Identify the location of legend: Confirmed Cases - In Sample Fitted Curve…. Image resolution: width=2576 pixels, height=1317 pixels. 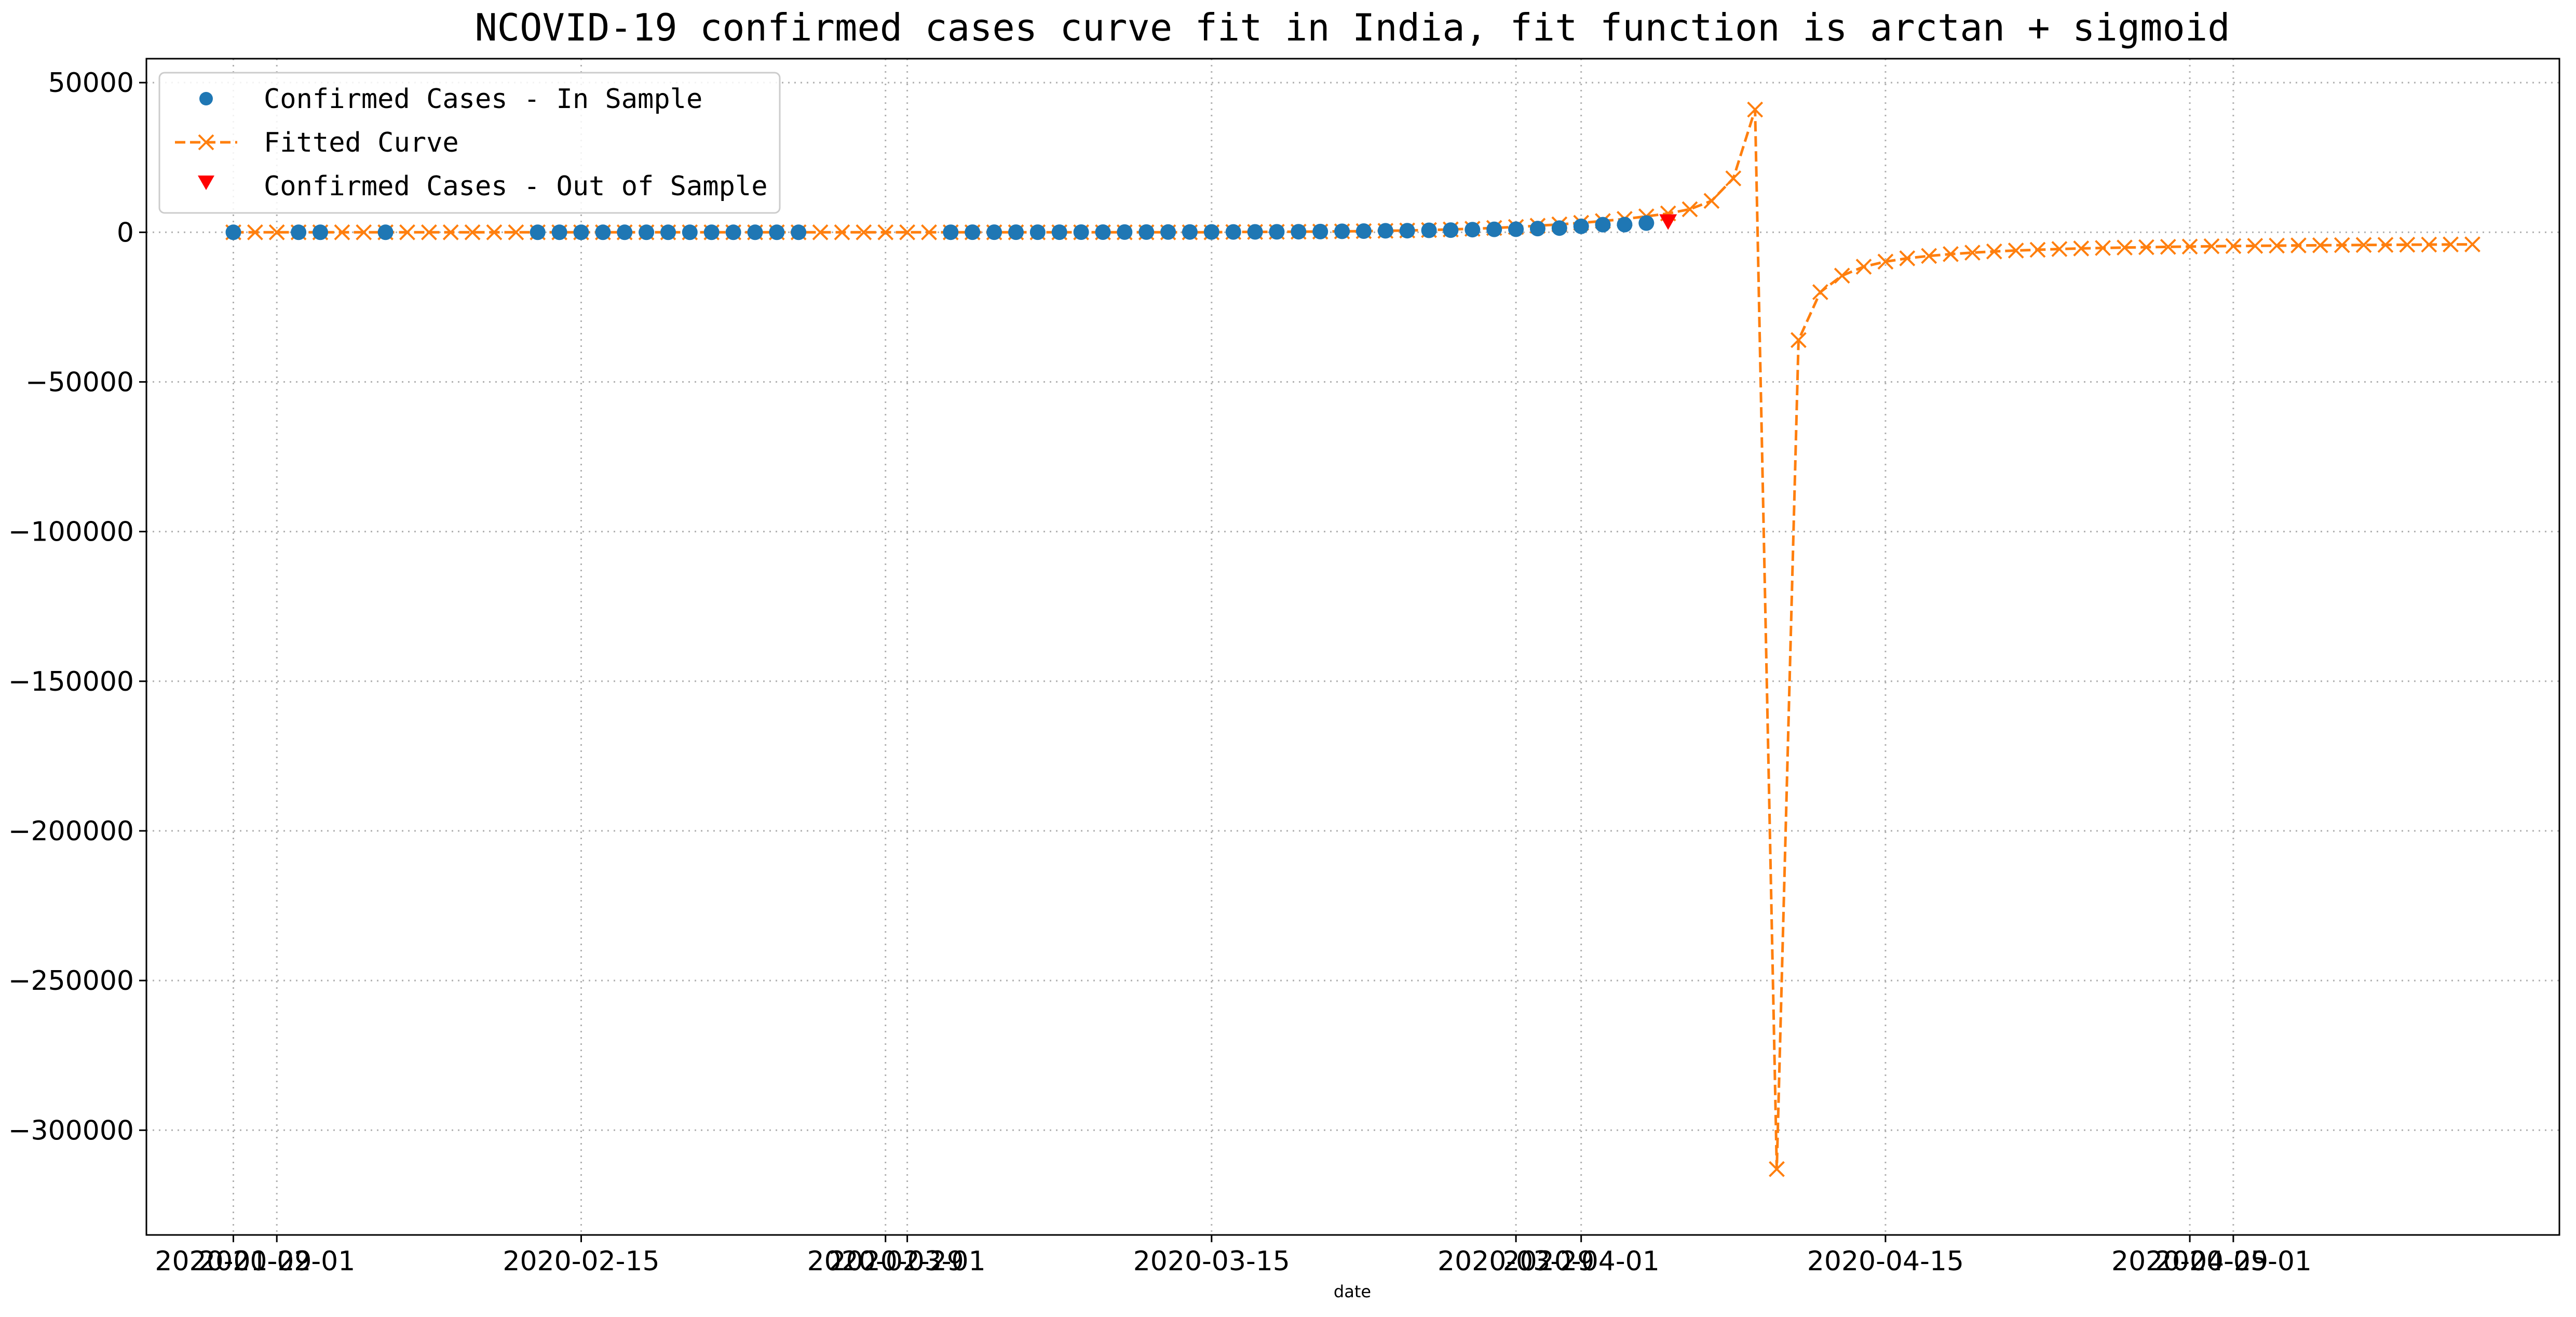
(469, 143).